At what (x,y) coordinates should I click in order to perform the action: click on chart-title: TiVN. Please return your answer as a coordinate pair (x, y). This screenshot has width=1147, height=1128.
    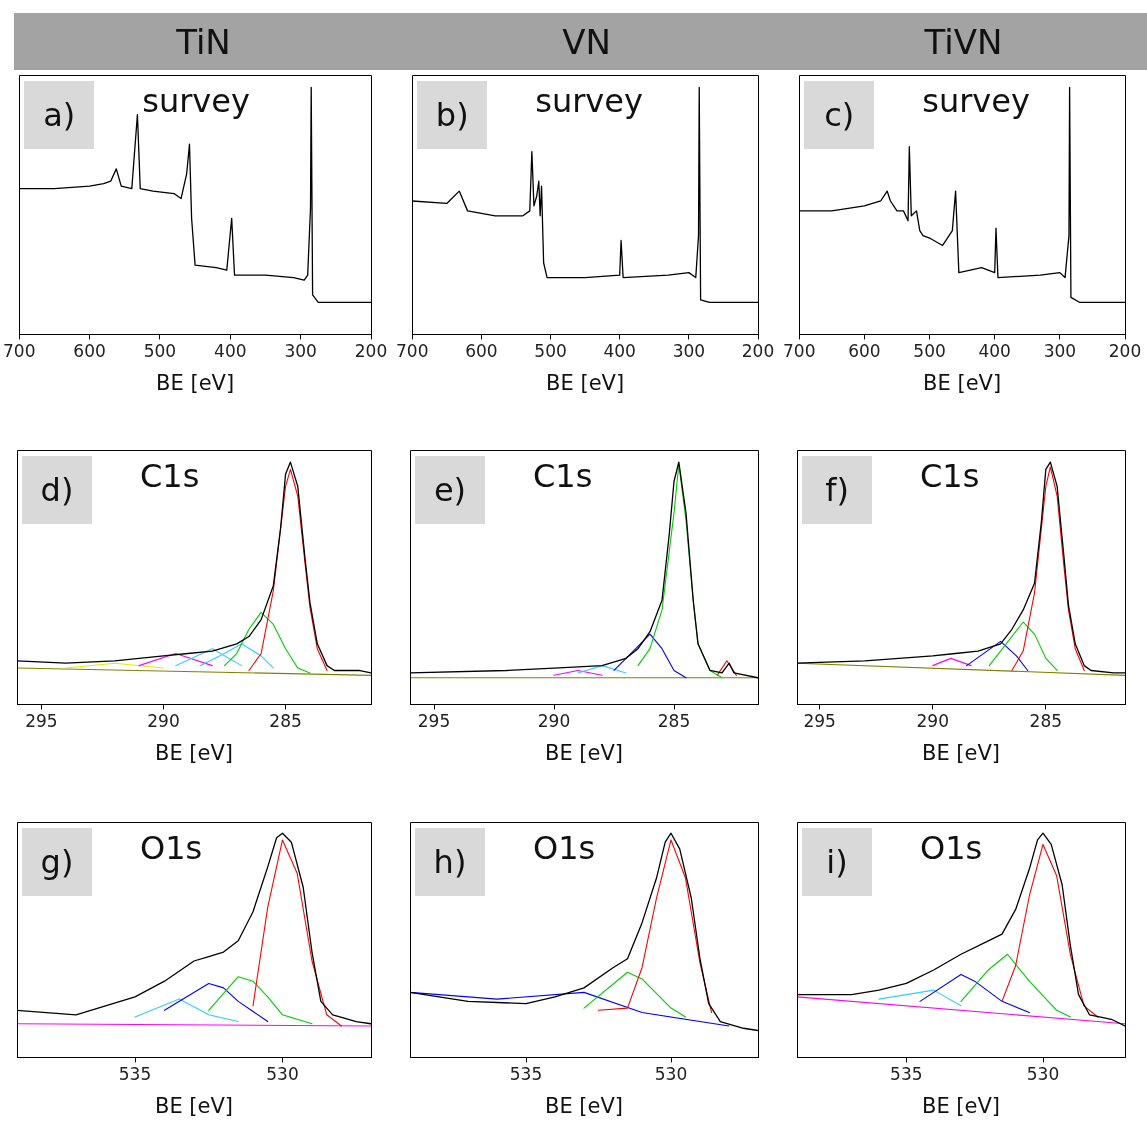
    Looking at the image, I should click on (963, 41).